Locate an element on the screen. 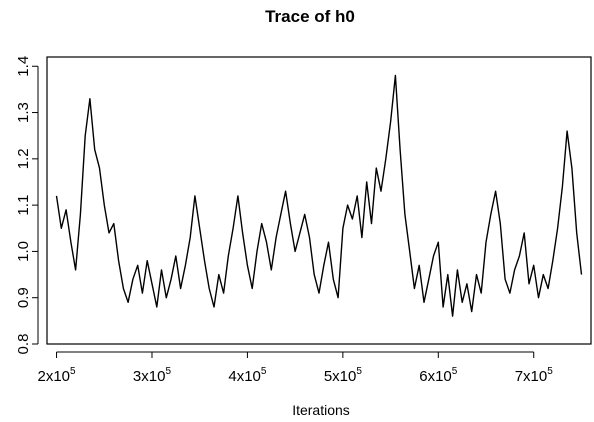 Image resolution: width=594 pixels, height=422 pixels. y-tick-label: 1.2 is located at coordinates (23, 158).